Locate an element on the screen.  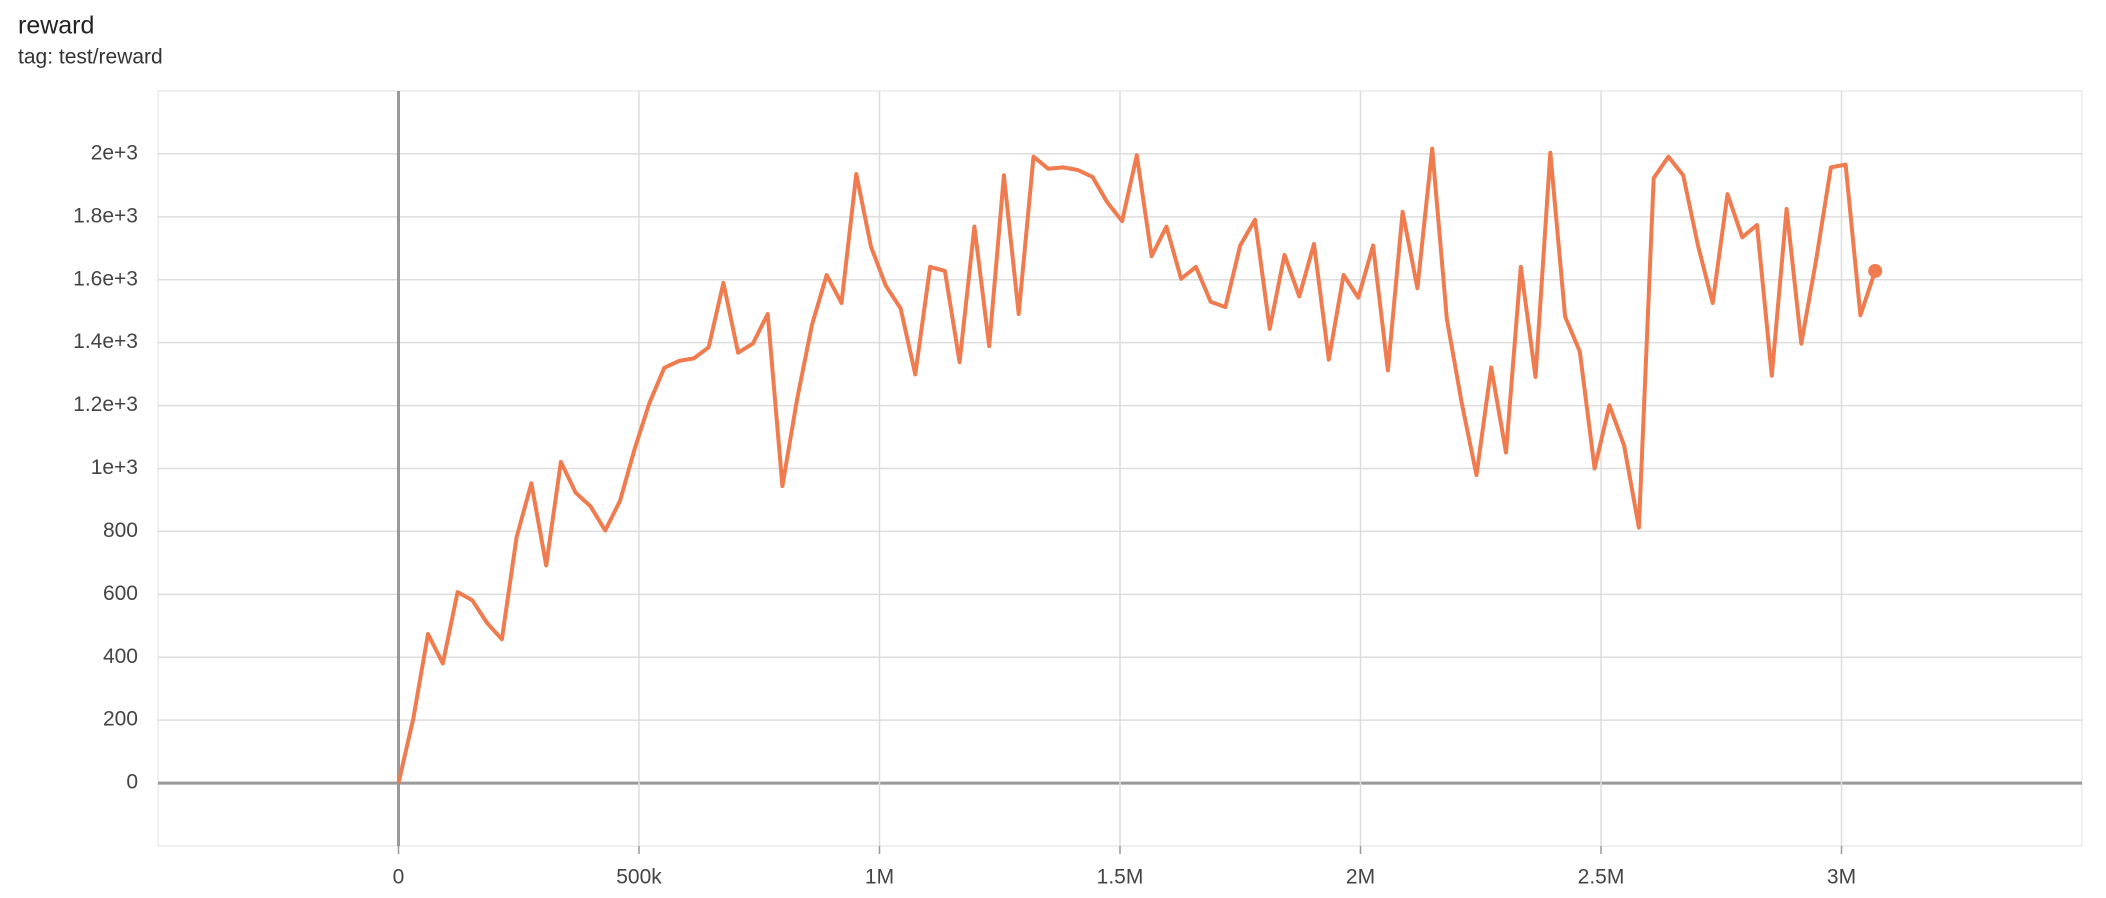
x-tick-label: 500k is located at coordinates (639, 877).